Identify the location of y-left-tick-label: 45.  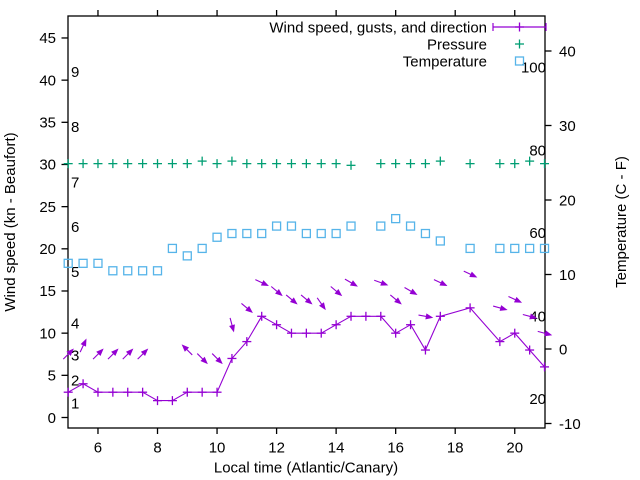
(47, 38).